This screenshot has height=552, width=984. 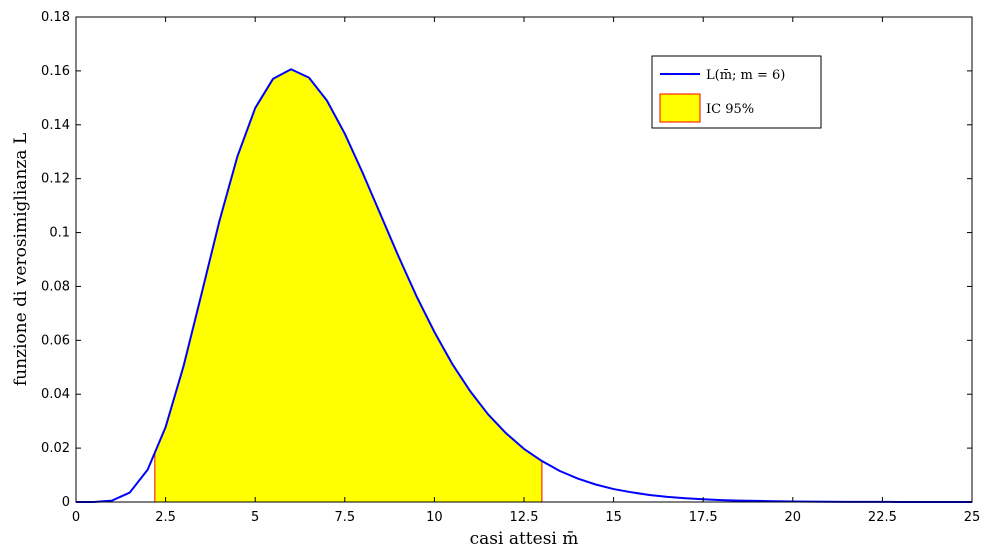 I want to click on legend: L(m̄; m = 6) IC 95%, so click(x=736, y=92).